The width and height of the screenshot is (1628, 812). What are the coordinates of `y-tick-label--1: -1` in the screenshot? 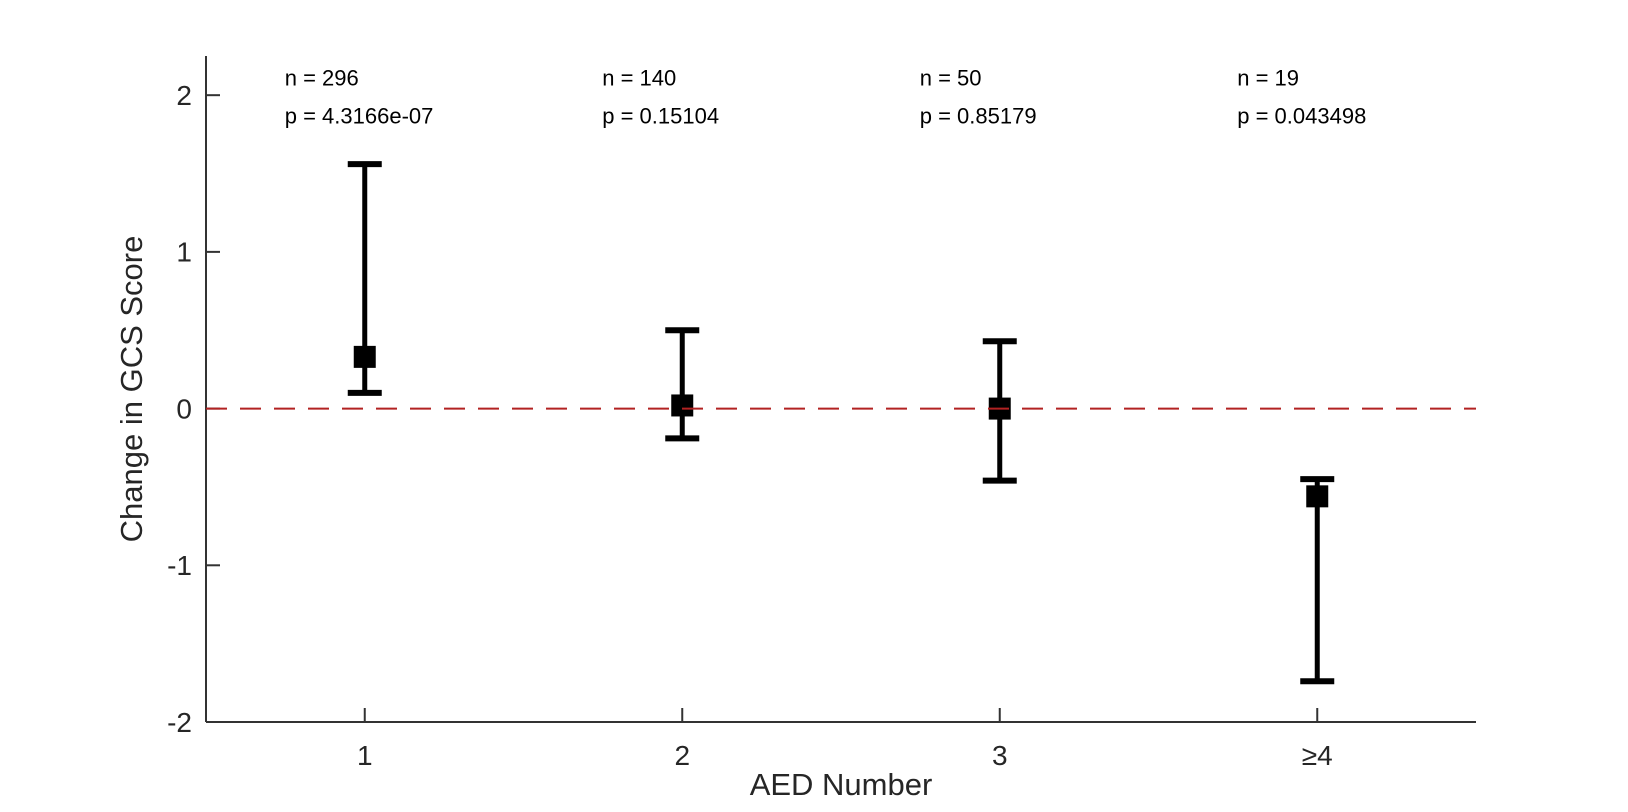 It's located at (179, 565).